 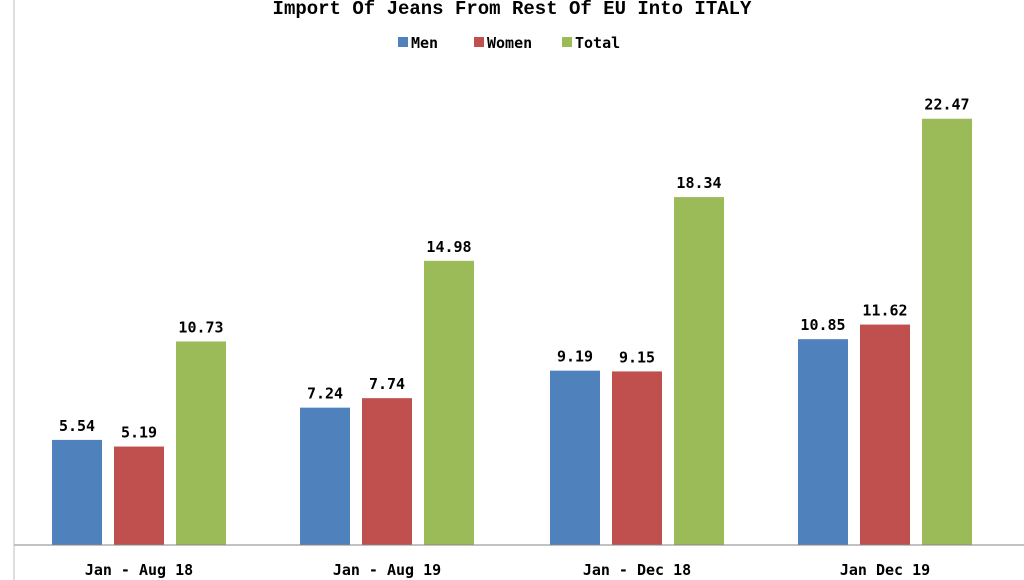 I want to click on legend-label-men: Men, so click(x=424, y=43).